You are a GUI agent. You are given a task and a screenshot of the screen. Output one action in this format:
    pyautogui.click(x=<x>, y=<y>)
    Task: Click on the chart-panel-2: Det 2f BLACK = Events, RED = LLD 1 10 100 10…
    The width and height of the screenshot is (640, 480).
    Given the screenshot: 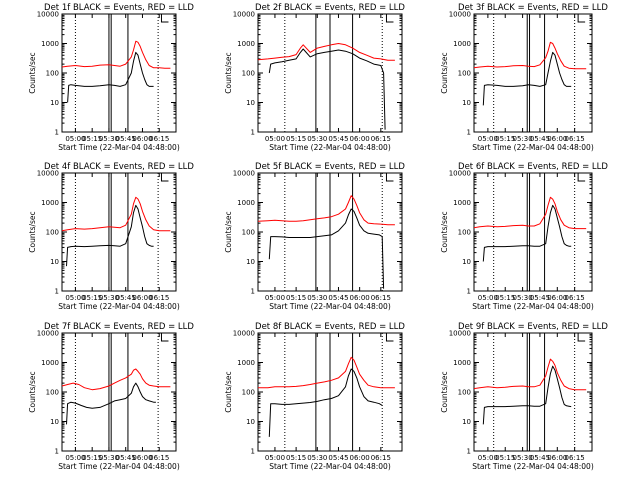 What is the action you would take?
    pyautogui.click(x=314, y=77)
    